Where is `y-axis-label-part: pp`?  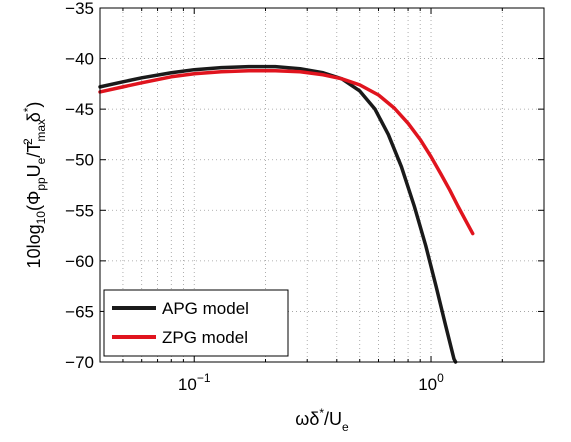
y-axis-label-part: pp is located at coordinates (41, 184).